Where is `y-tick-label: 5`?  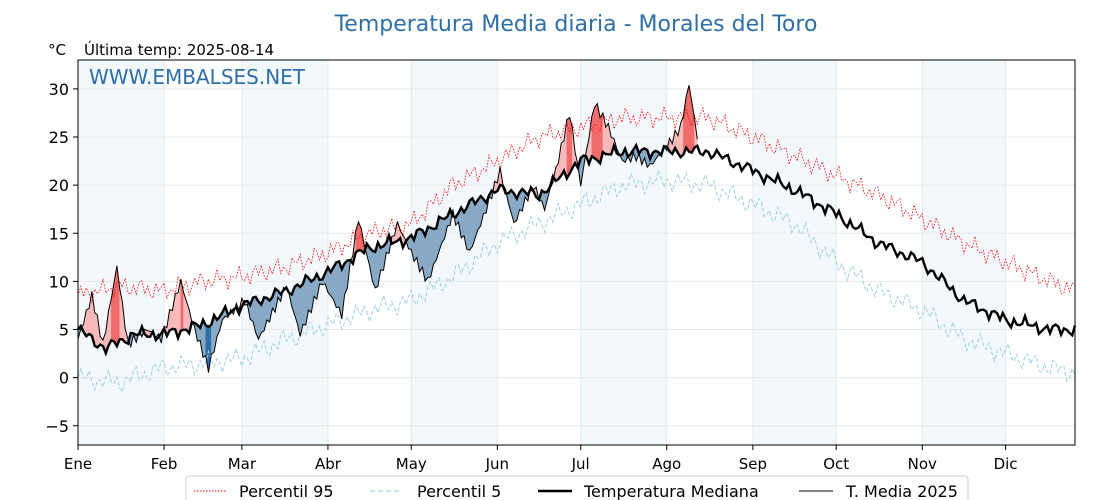 y-tick-label: 5 is located at coordinates (64, 330).